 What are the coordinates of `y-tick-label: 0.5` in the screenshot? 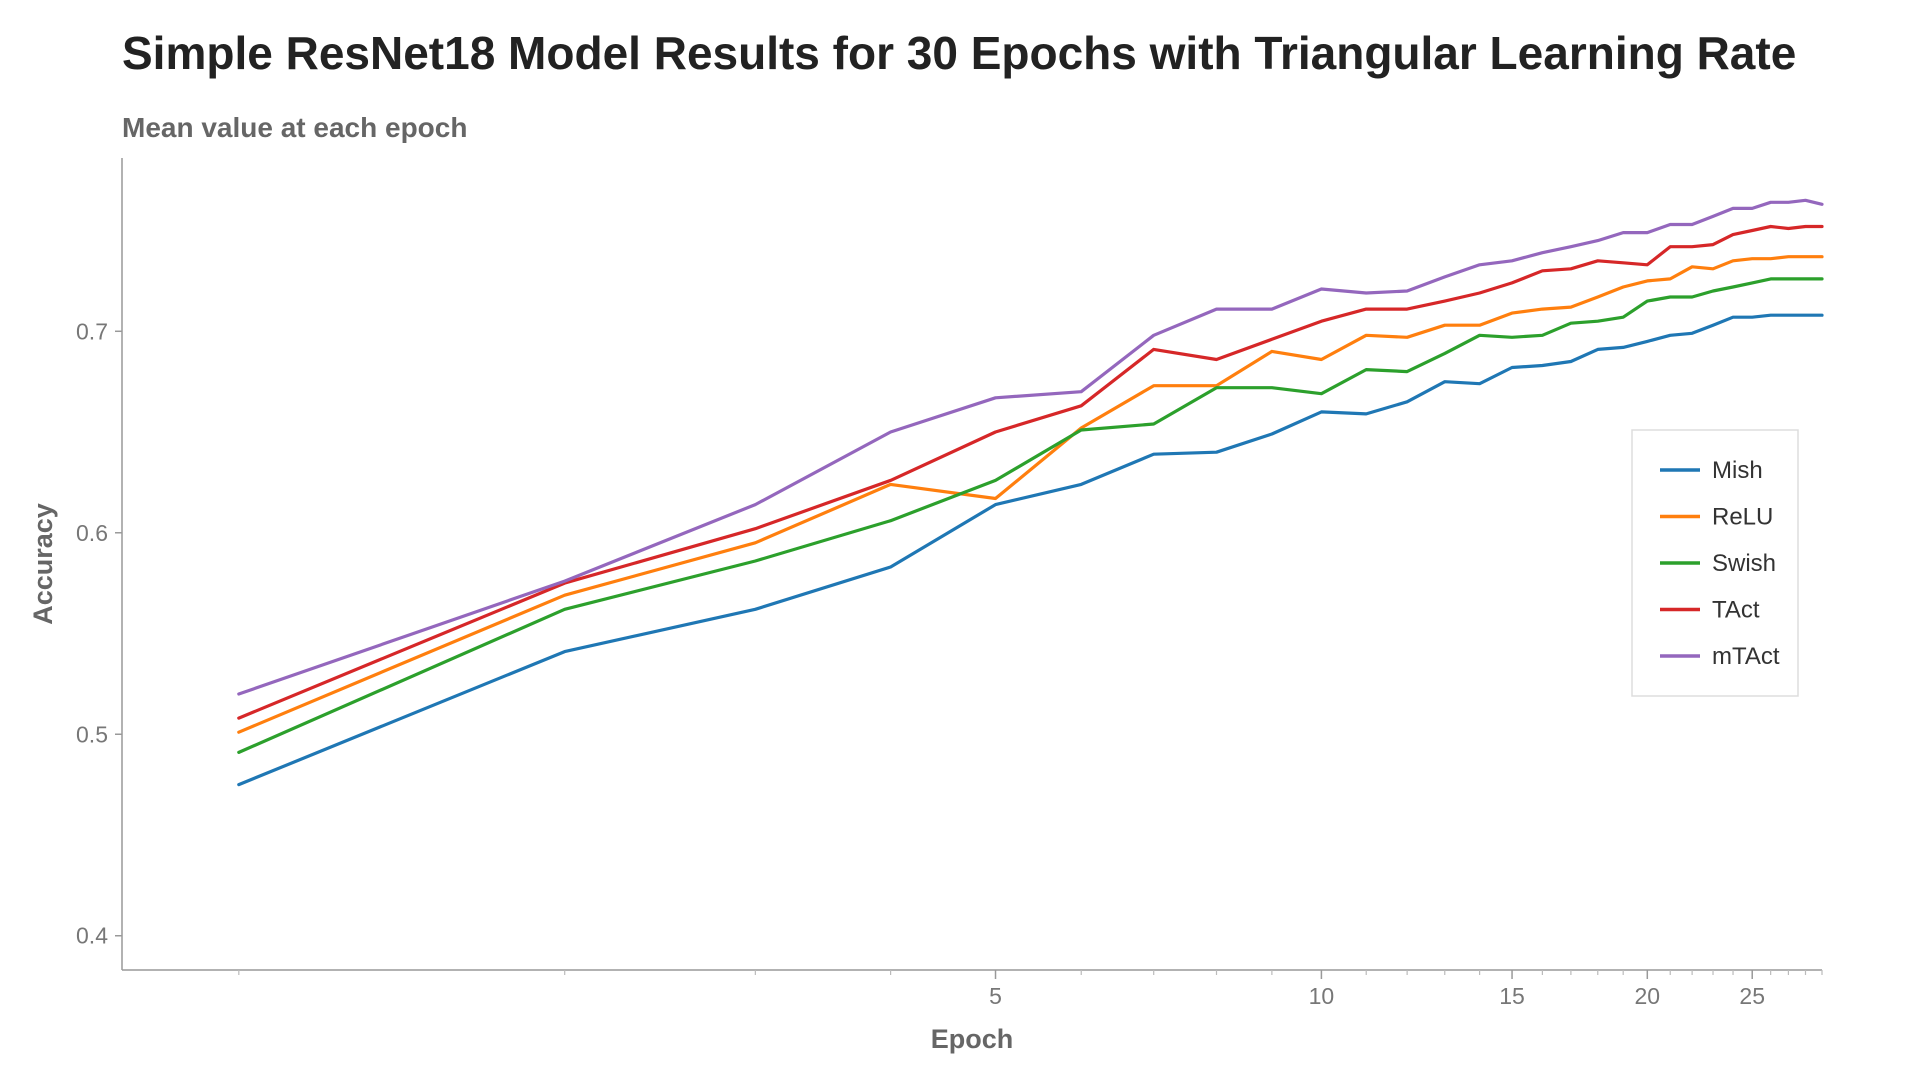 It's located at (92, 734).